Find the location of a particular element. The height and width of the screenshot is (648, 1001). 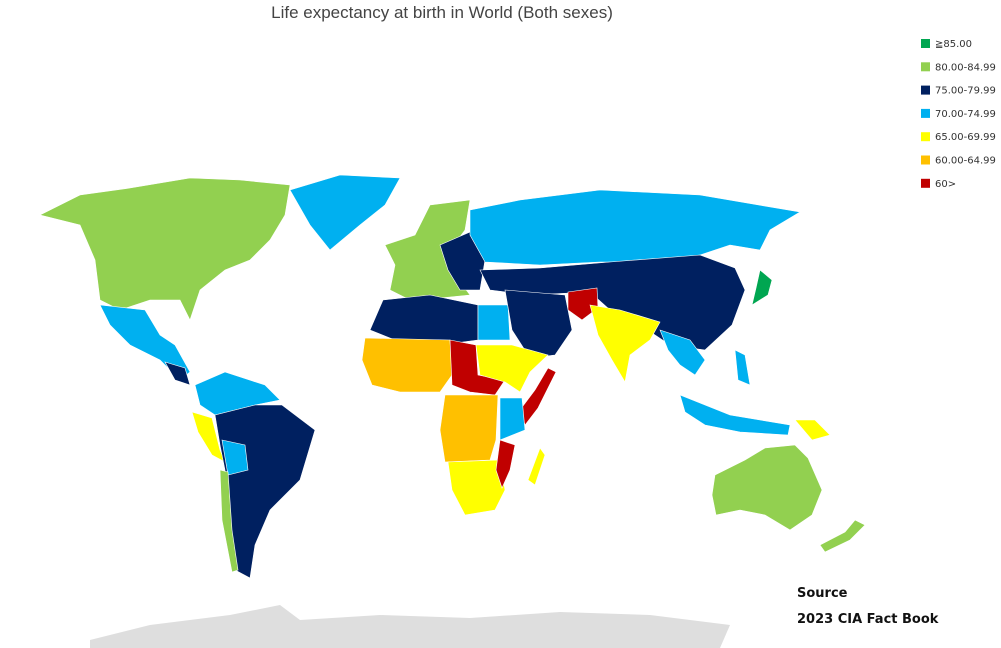

legend-label: 80.00-84.99 is located at coordinates (965, 67).